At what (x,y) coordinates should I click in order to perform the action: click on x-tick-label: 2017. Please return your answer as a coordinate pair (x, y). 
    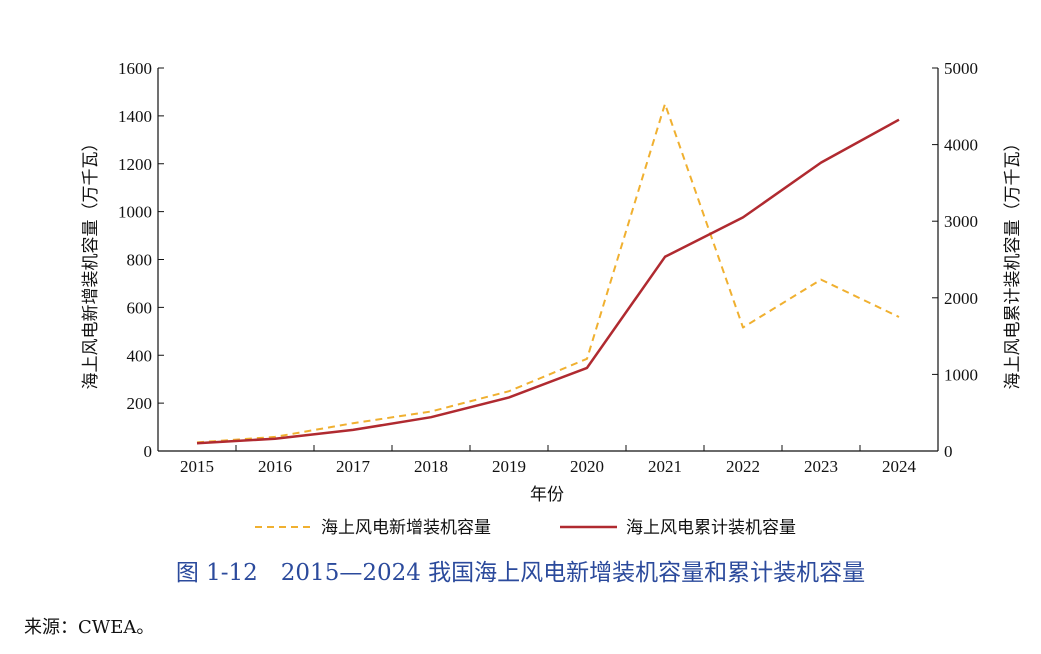
    Looking at the image, I should click on (353, 466).